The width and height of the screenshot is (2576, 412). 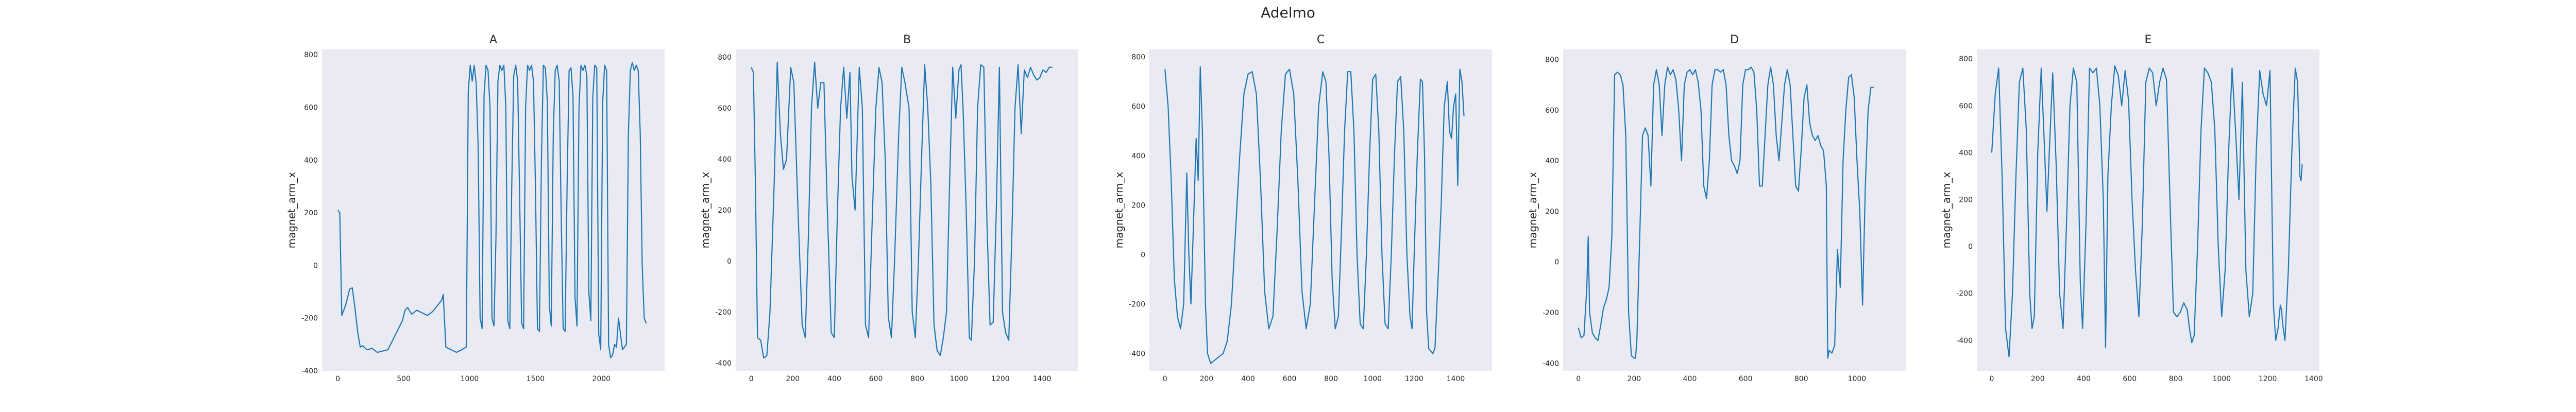 I want to click on subplot-title: B, so click(x=907, y=39).